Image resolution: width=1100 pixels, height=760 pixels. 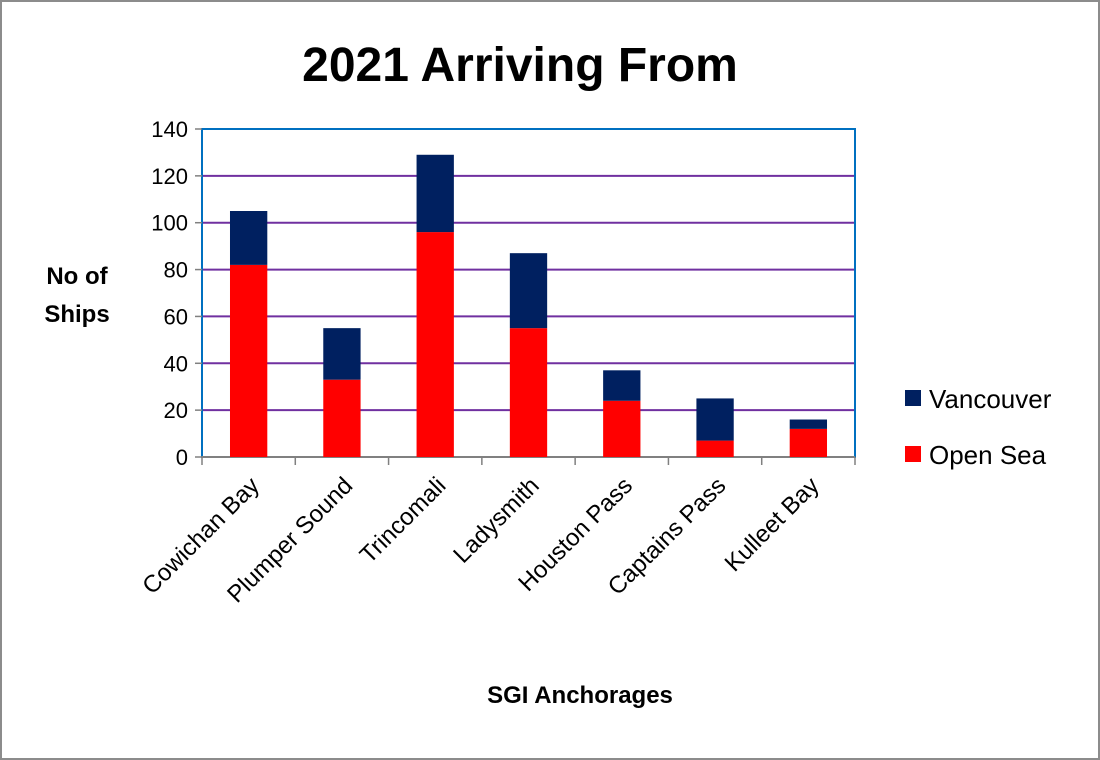 I want to click on y-tick-label: 80, so click(x=176, y=270).